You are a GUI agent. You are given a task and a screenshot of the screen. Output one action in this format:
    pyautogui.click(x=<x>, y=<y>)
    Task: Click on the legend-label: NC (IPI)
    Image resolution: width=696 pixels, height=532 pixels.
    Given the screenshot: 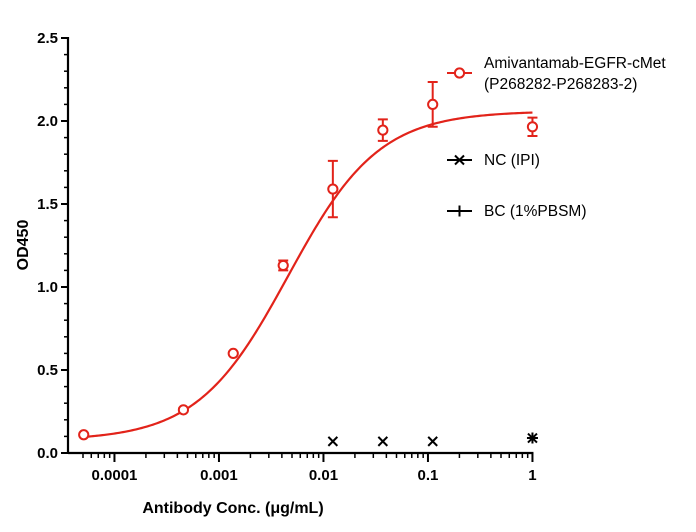 What is the action you would take?
    pyautogui.click(x=512, y=160)
    